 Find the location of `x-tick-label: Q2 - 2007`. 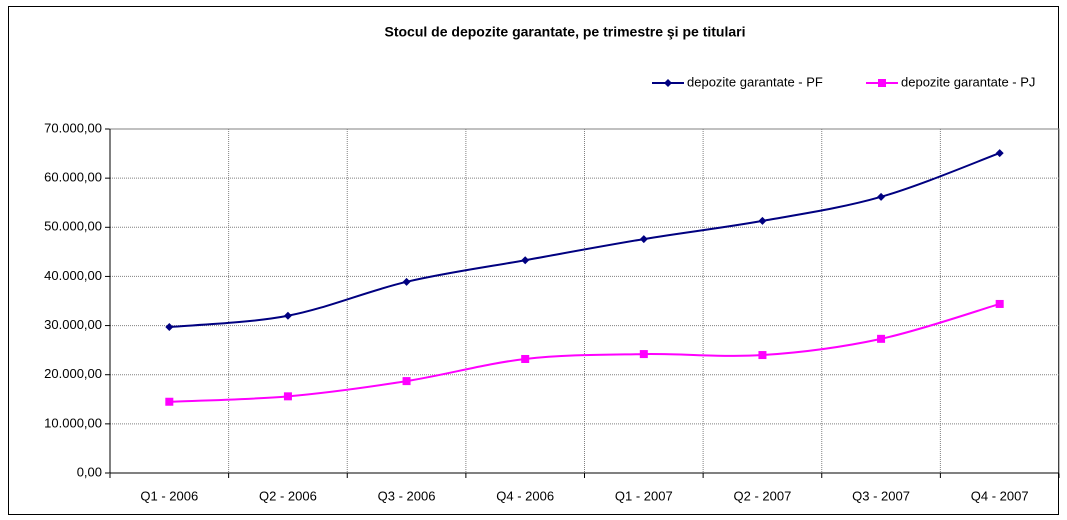

x-tick-label: Q2 - 2007 is located at coordinates (763, 495).